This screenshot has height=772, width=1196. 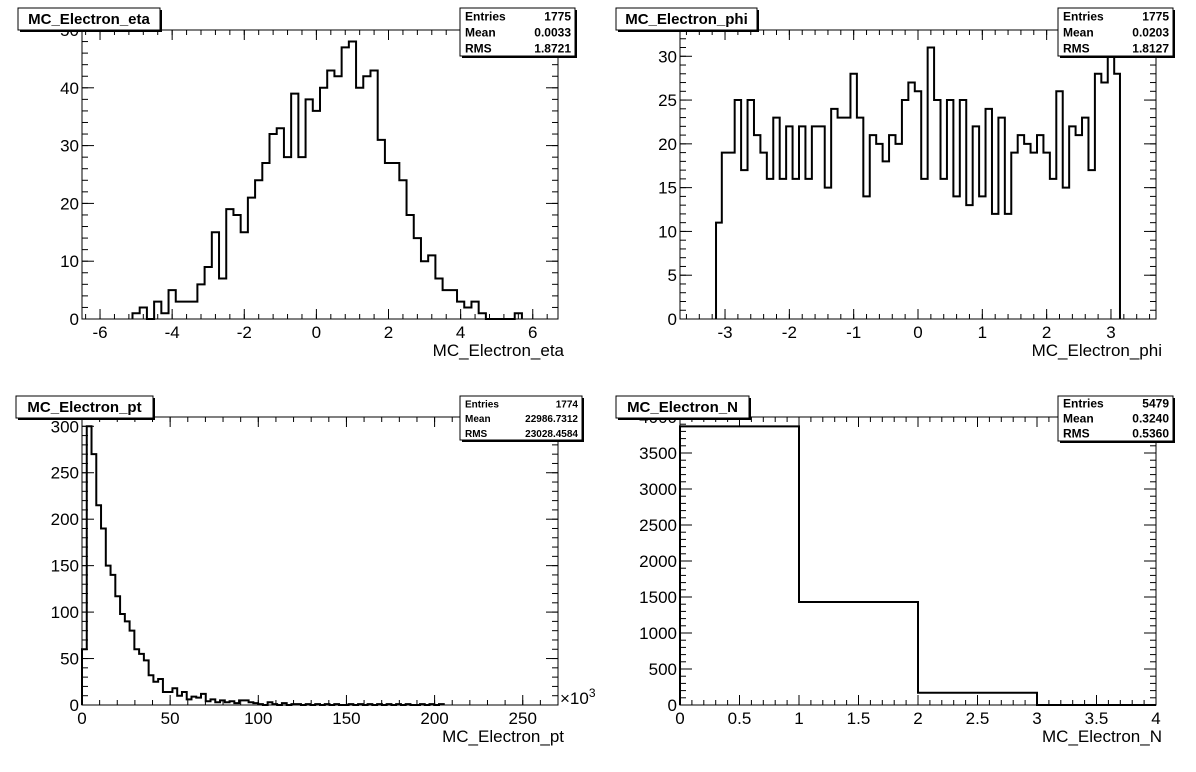 What do you see at coordinates (567, 404) in the screenshot?
I see `stats-value-entries: 1774` at bounding box center [567, 404].